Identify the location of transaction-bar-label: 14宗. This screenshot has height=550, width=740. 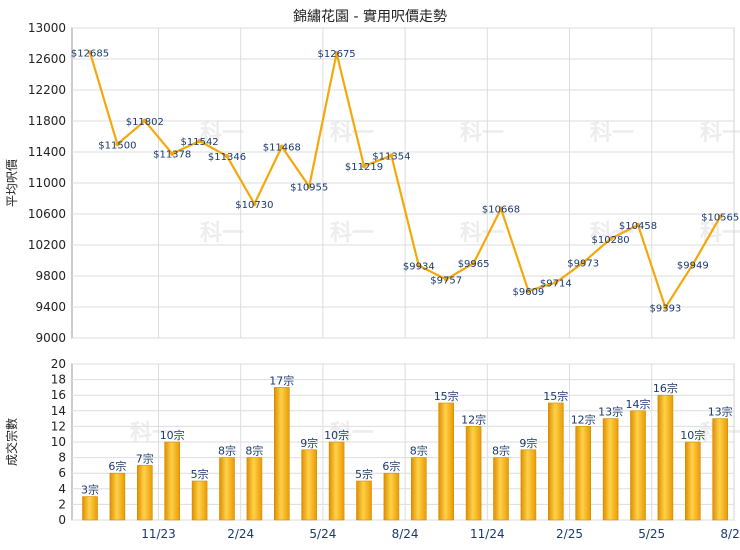
(638, 404).